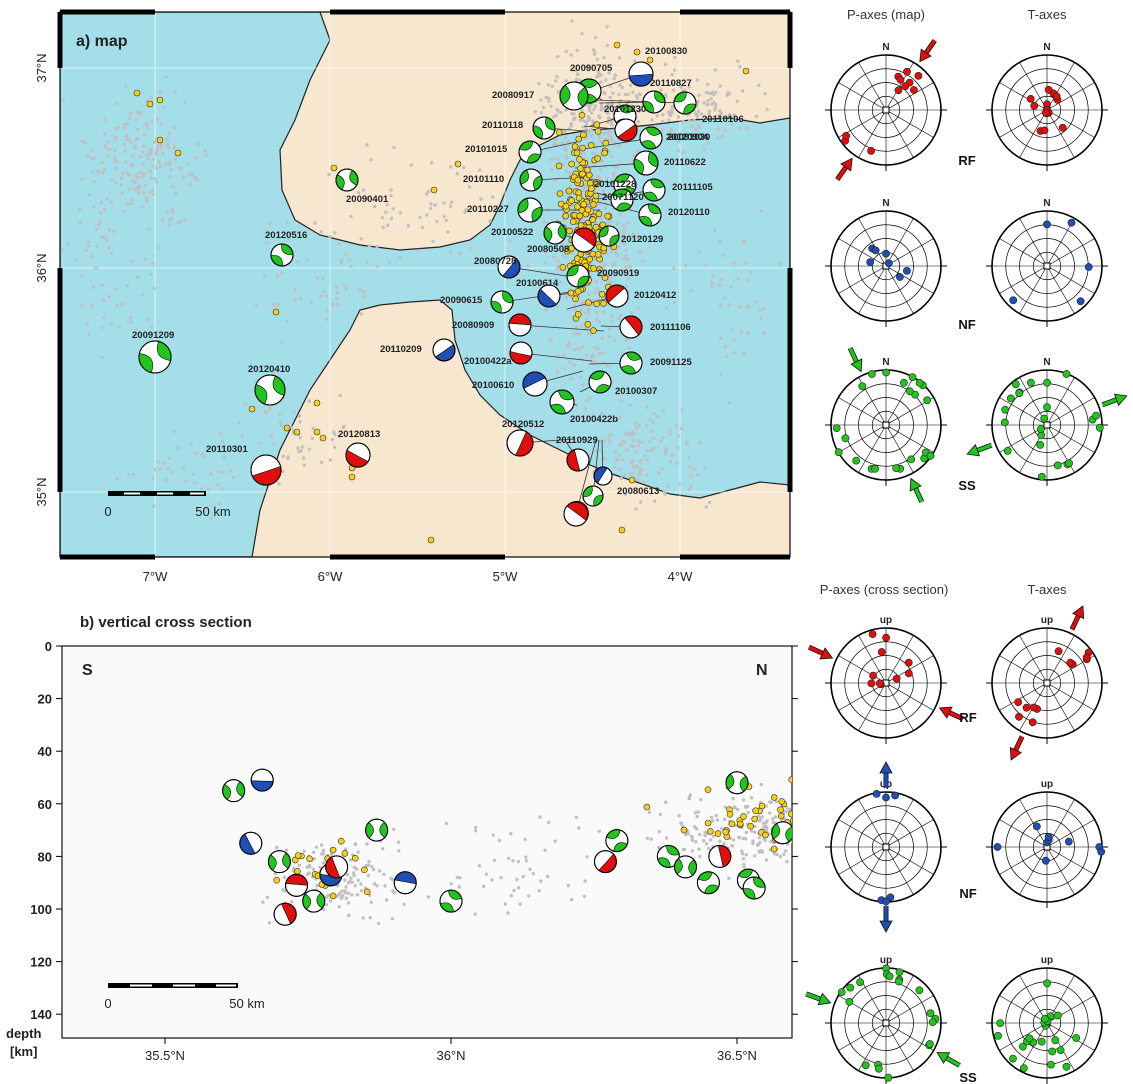 This screenshot has height=1084, width=1133. What do you see at coordinates (41, 1014) in the screenshot?
I see `depth-tick: 140` at bounding box center [41, 1014].